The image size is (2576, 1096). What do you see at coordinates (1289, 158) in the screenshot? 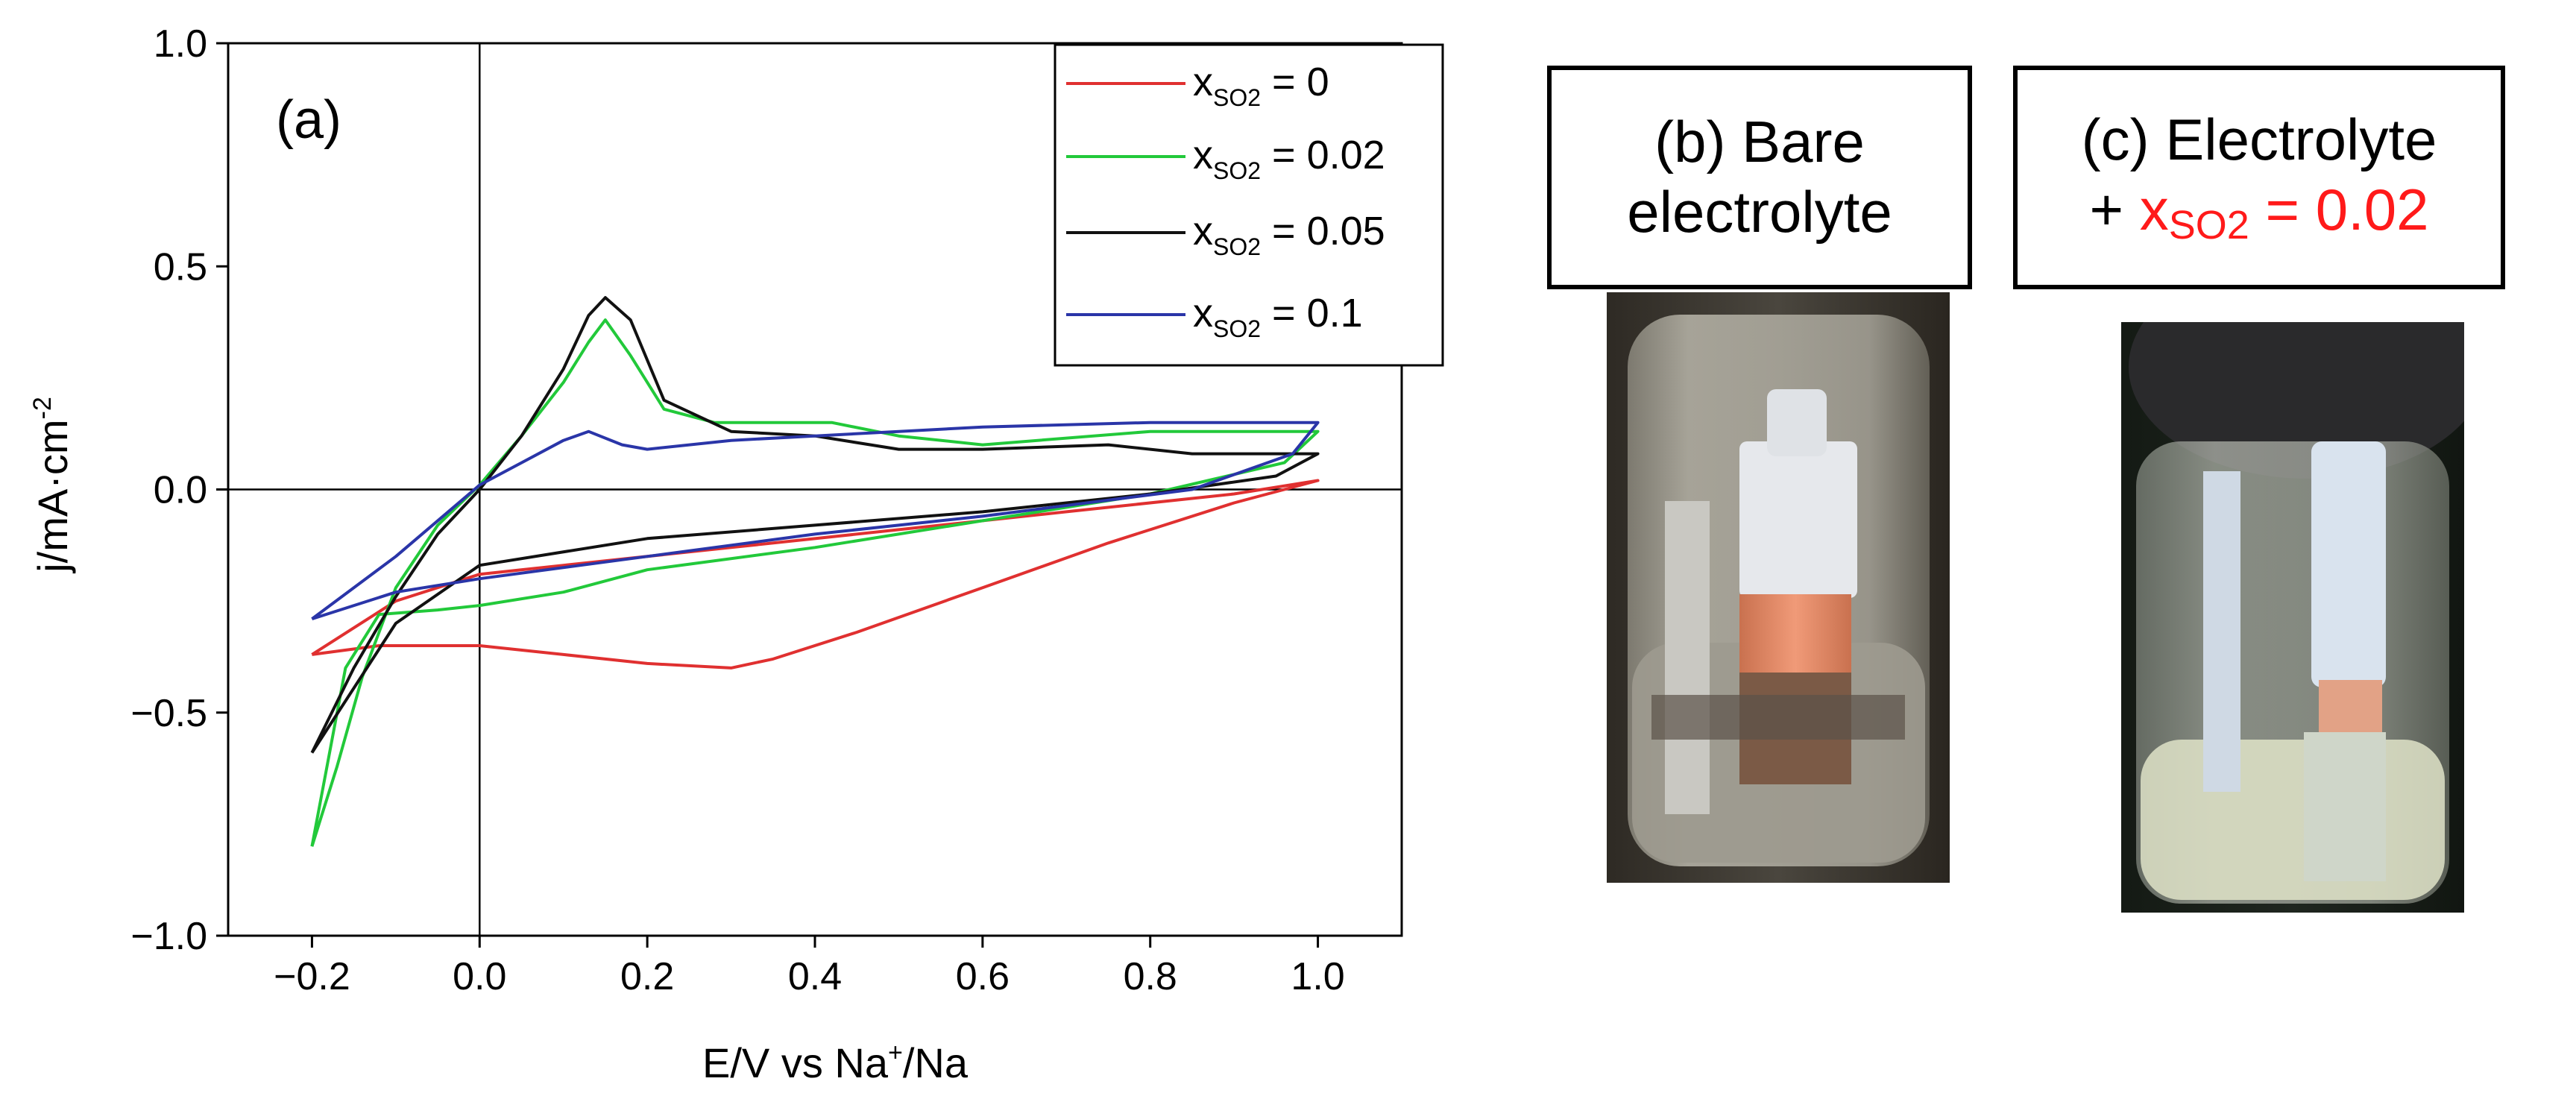
I see `legend-label-1: xSO2 = 0.02` at bounding box center [1289, 158].